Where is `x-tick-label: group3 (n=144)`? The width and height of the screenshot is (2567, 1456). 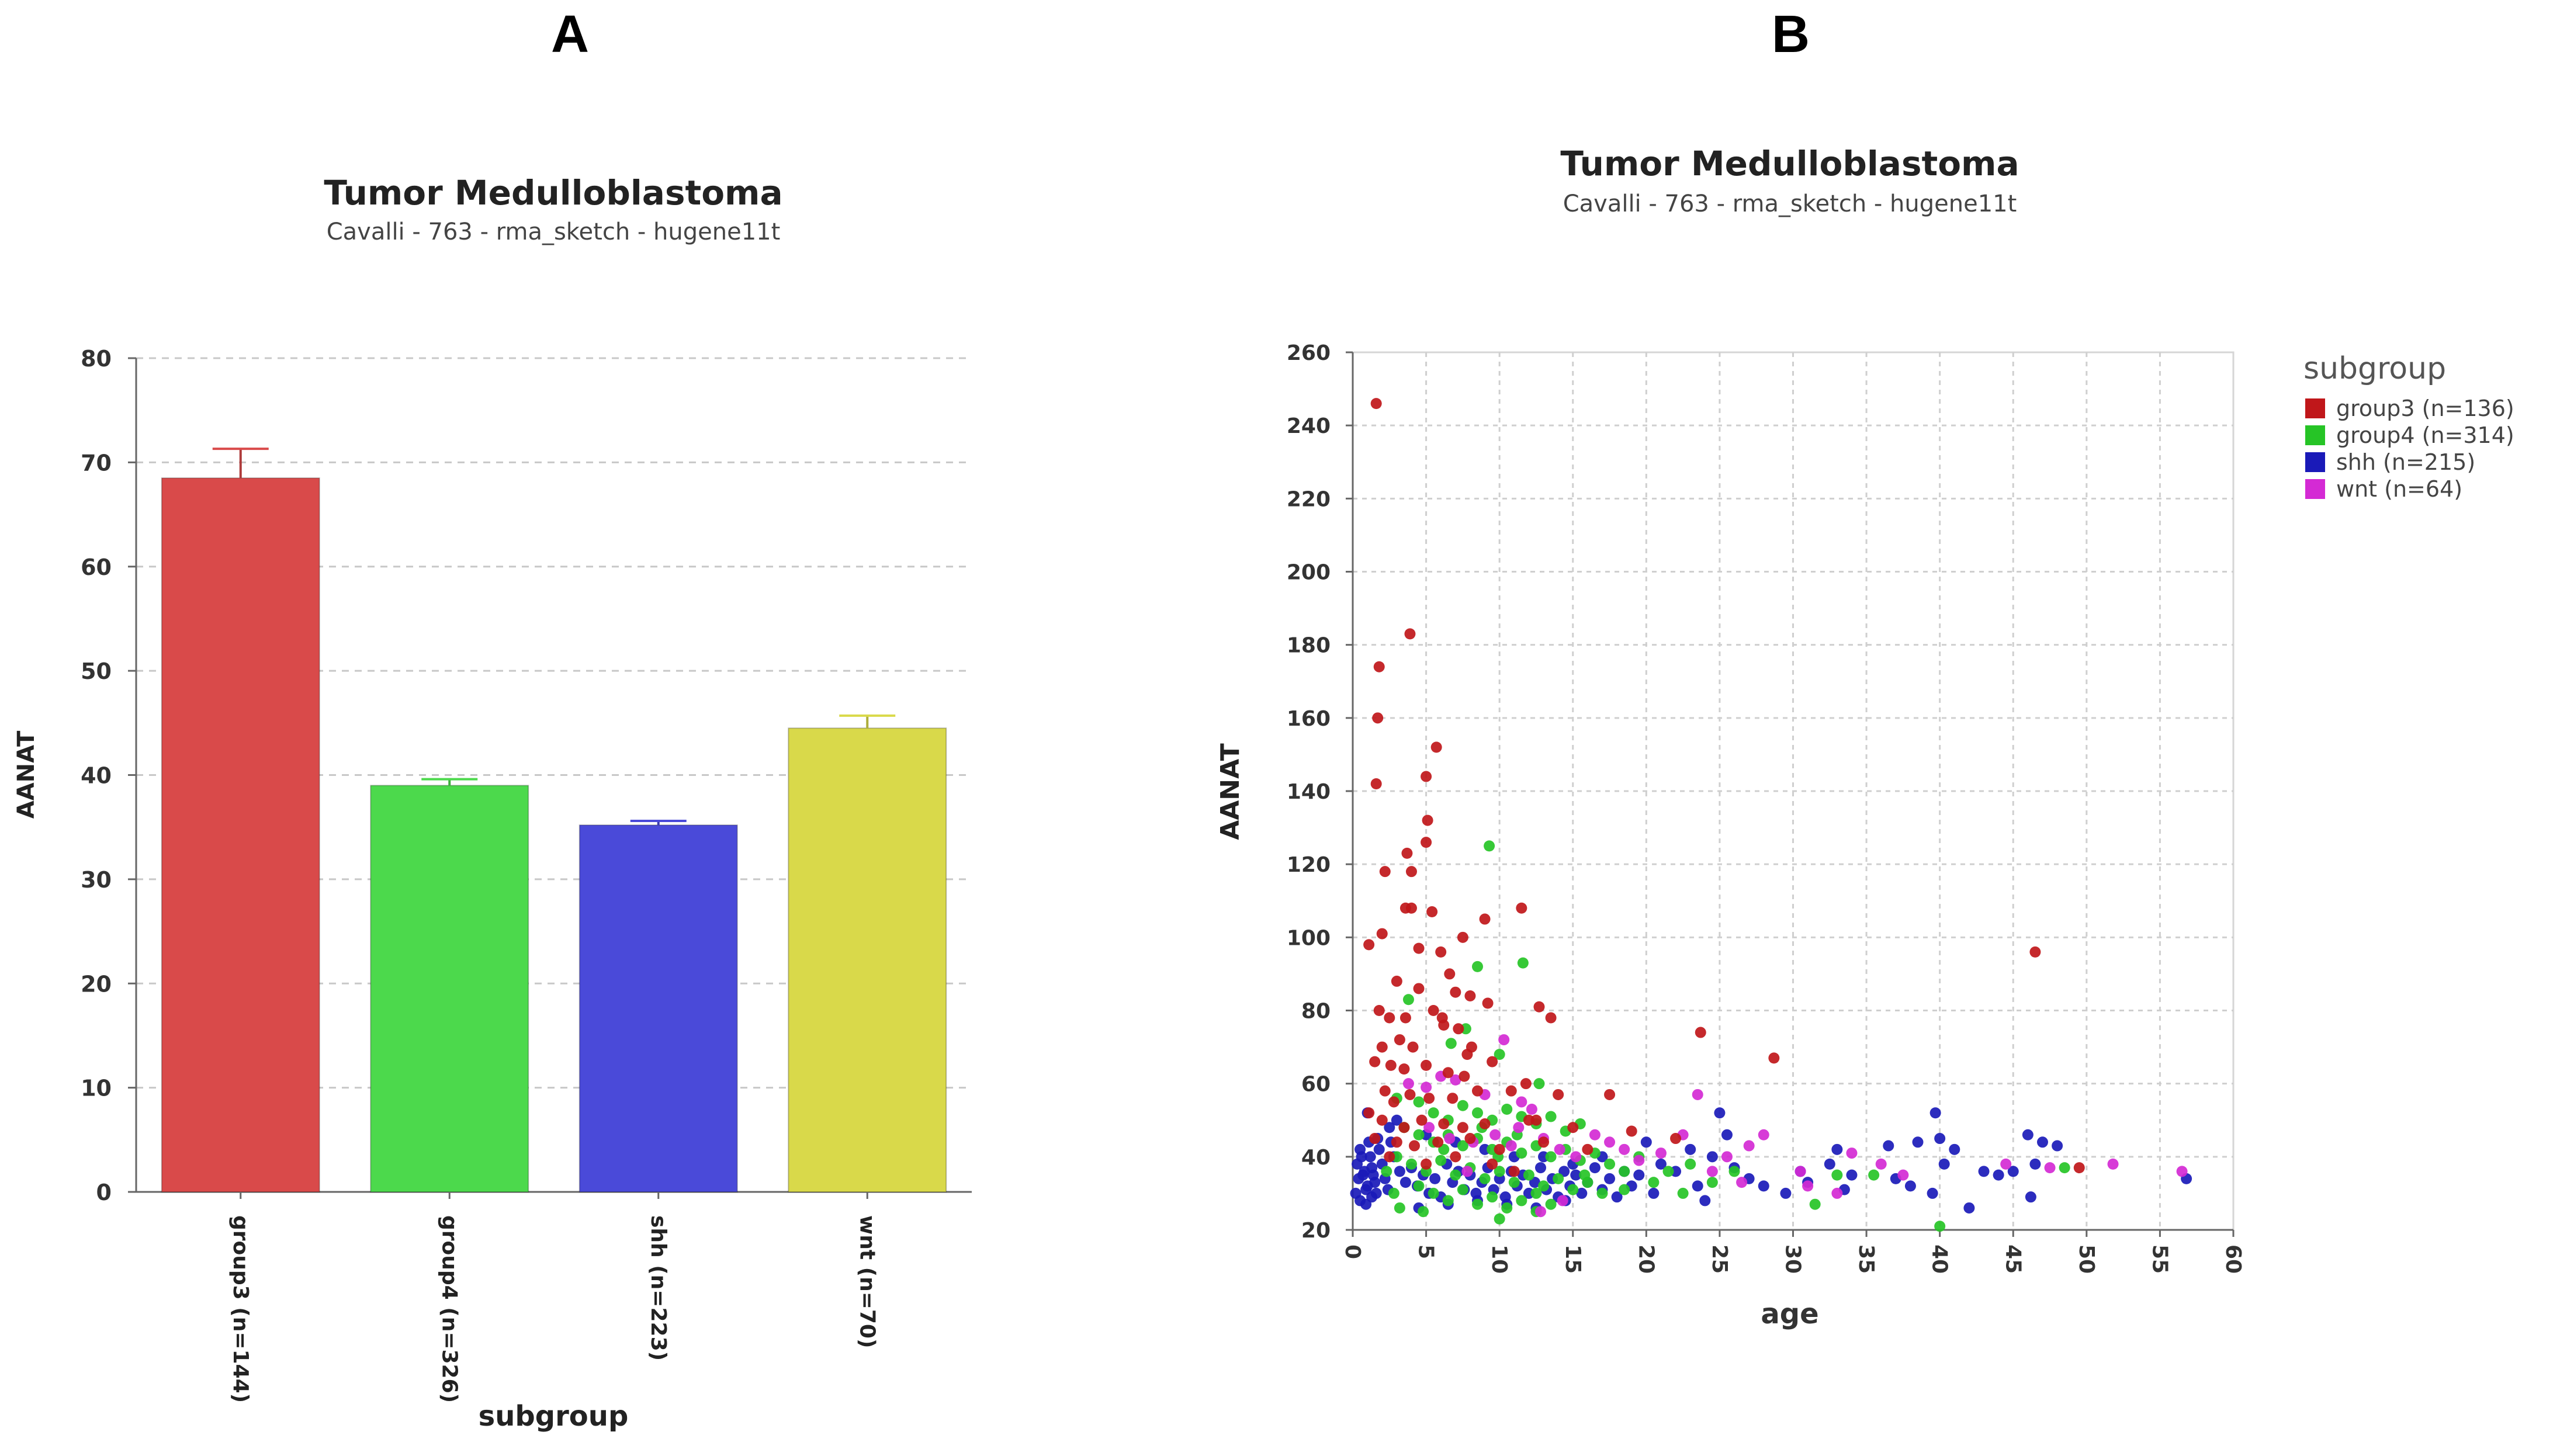 x-tick-label: group3 (n=144) is located at coordinates (240, 1309).